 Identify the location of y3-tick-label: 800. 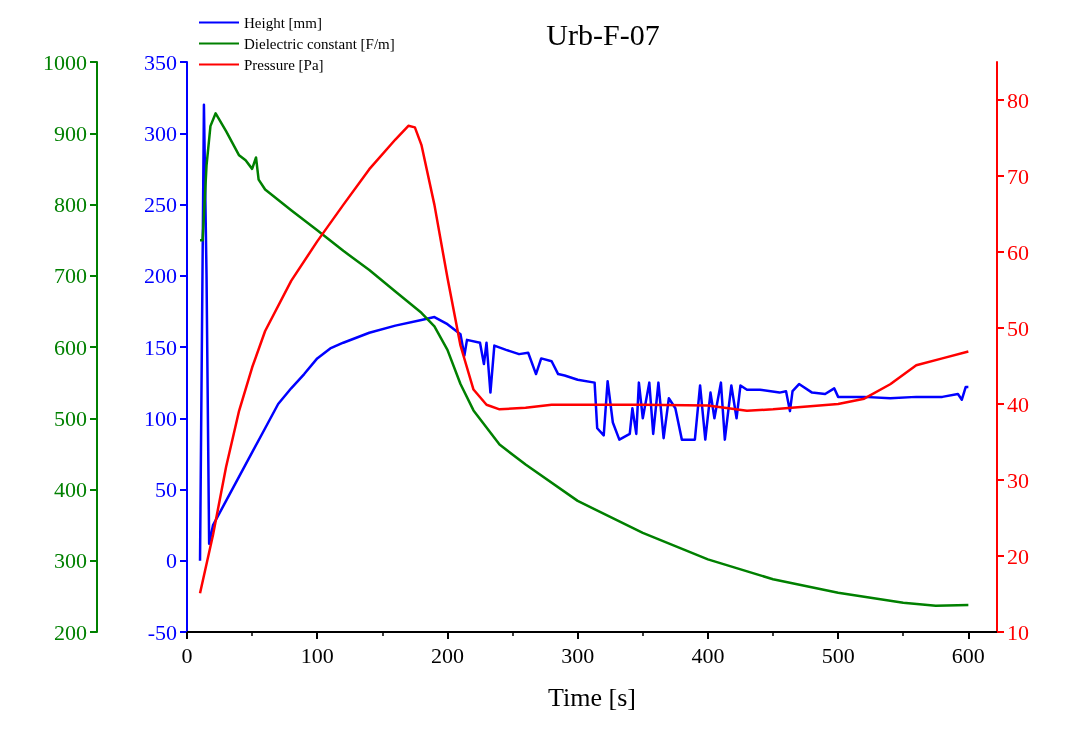
(70, 204).